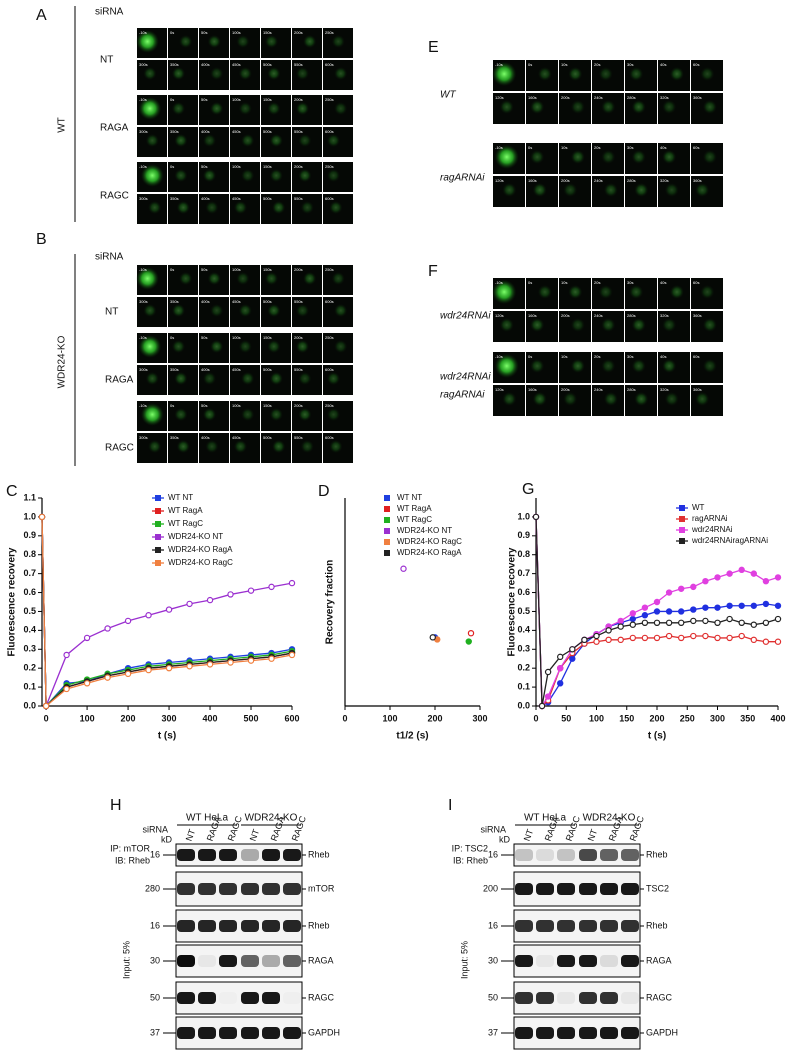  What do you see at coordinates (172, 99) in the screenshot?
I see `frame-time: 0s` at bounding box center [172, 99].